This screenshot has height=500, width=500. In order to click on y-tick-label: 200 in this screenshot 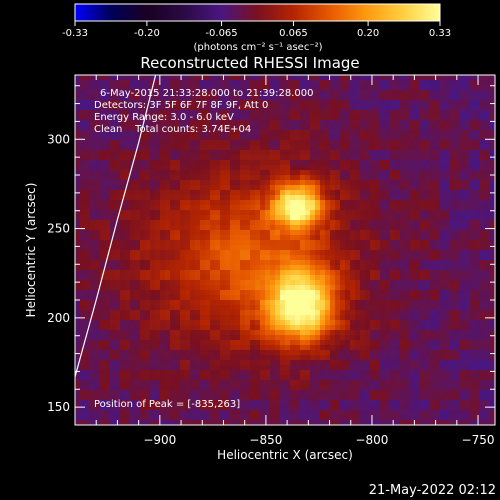, I will do `click(58, 318)`.